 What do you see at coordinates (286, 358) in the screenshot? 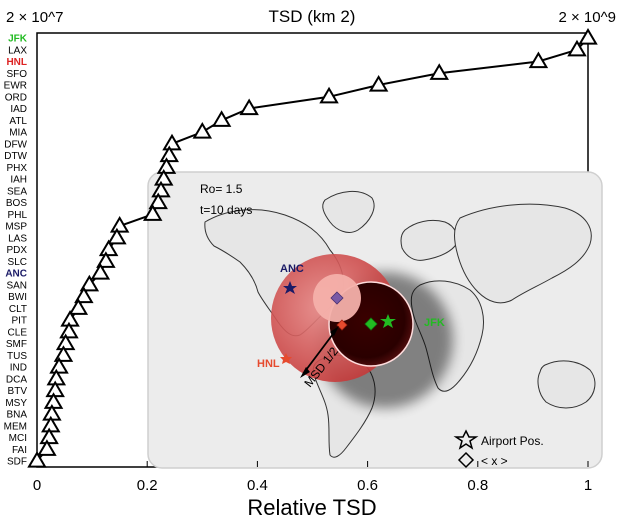
I see `hnl-star-marker` at bounding box center [286, 358].